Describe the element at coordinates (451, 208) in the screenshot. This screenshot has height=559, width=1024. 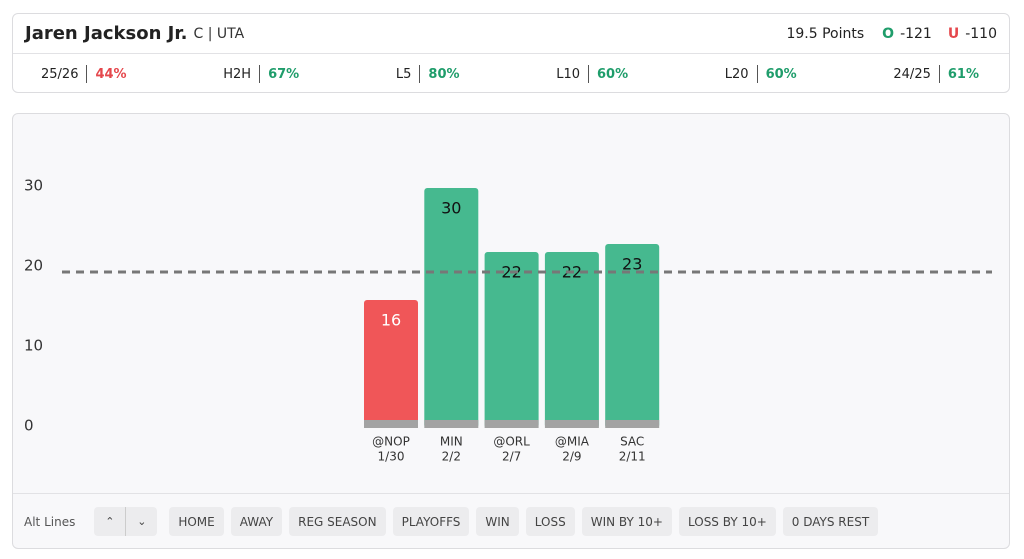
I see `bar-value-label: 30` at that location.